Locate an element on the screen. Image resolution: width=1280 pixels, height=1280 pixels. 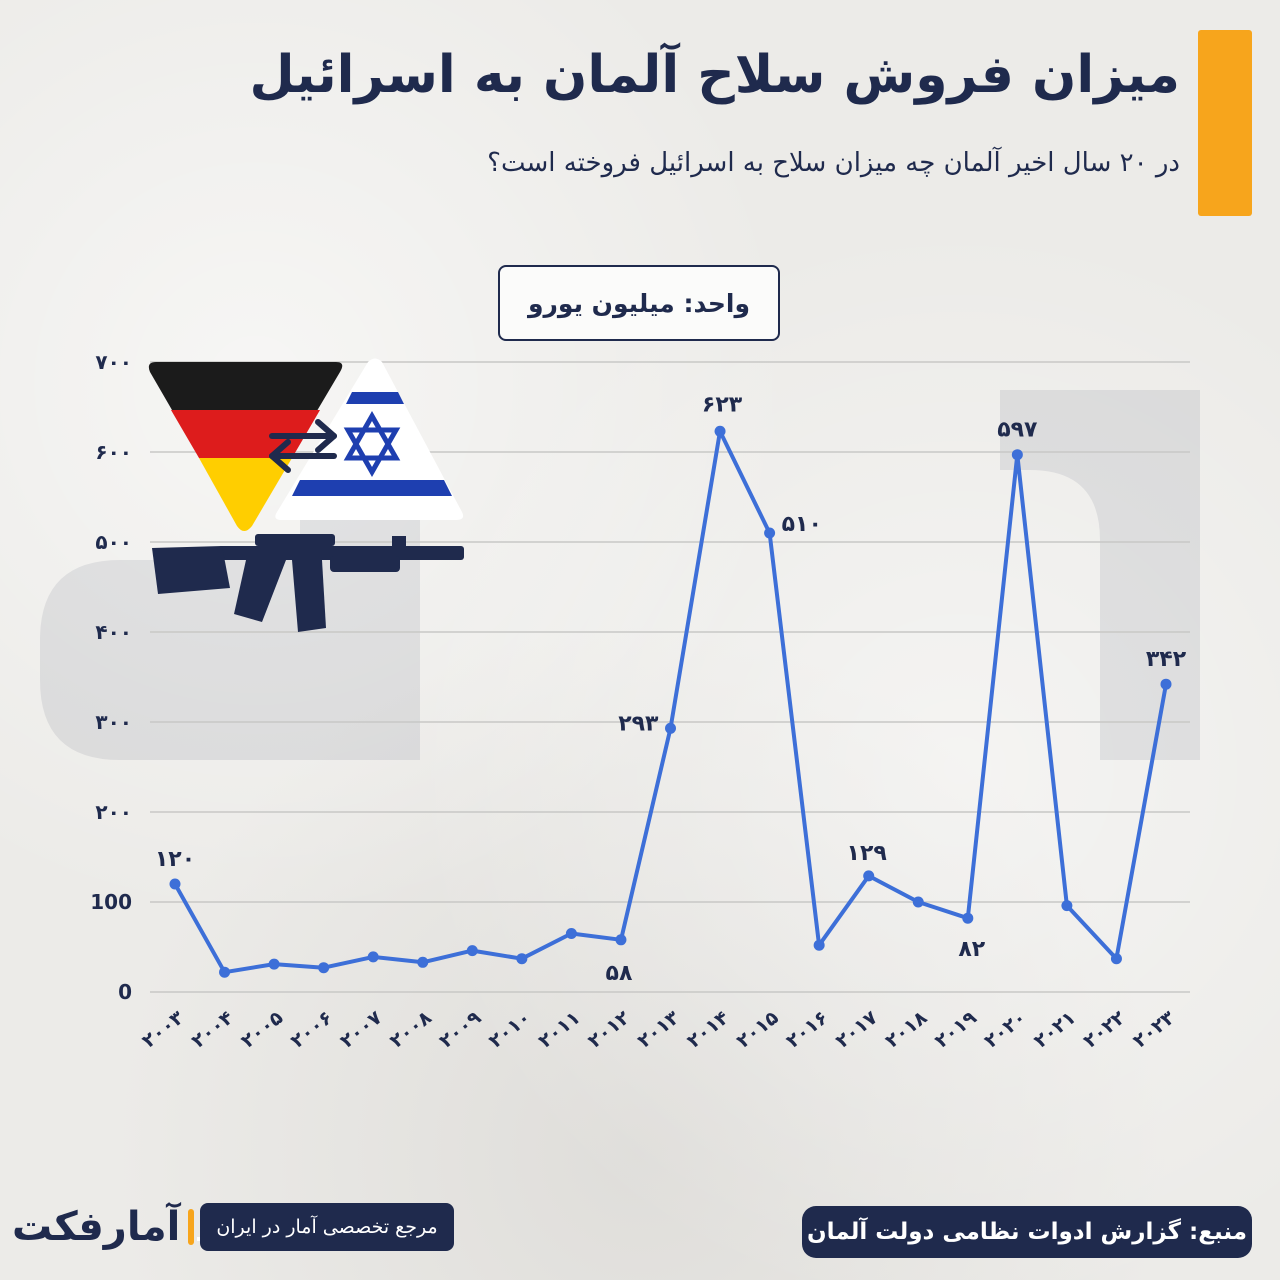
brand-logo: آمارفکت is located at coordinates (115, 1227).